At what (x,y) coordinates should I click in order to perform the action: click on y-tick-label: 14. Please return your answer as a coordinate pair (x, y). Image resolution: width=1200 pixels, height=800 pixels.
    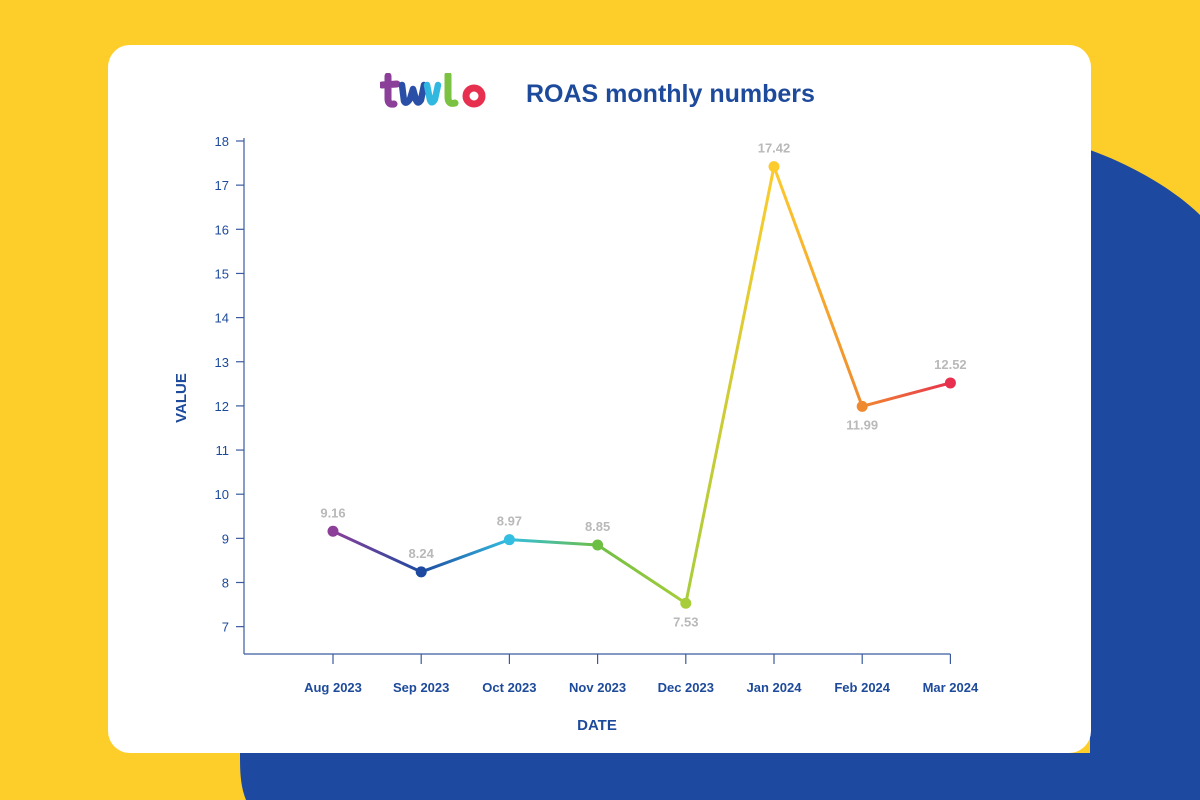
    Looking at the image, I should click on (222, 318).